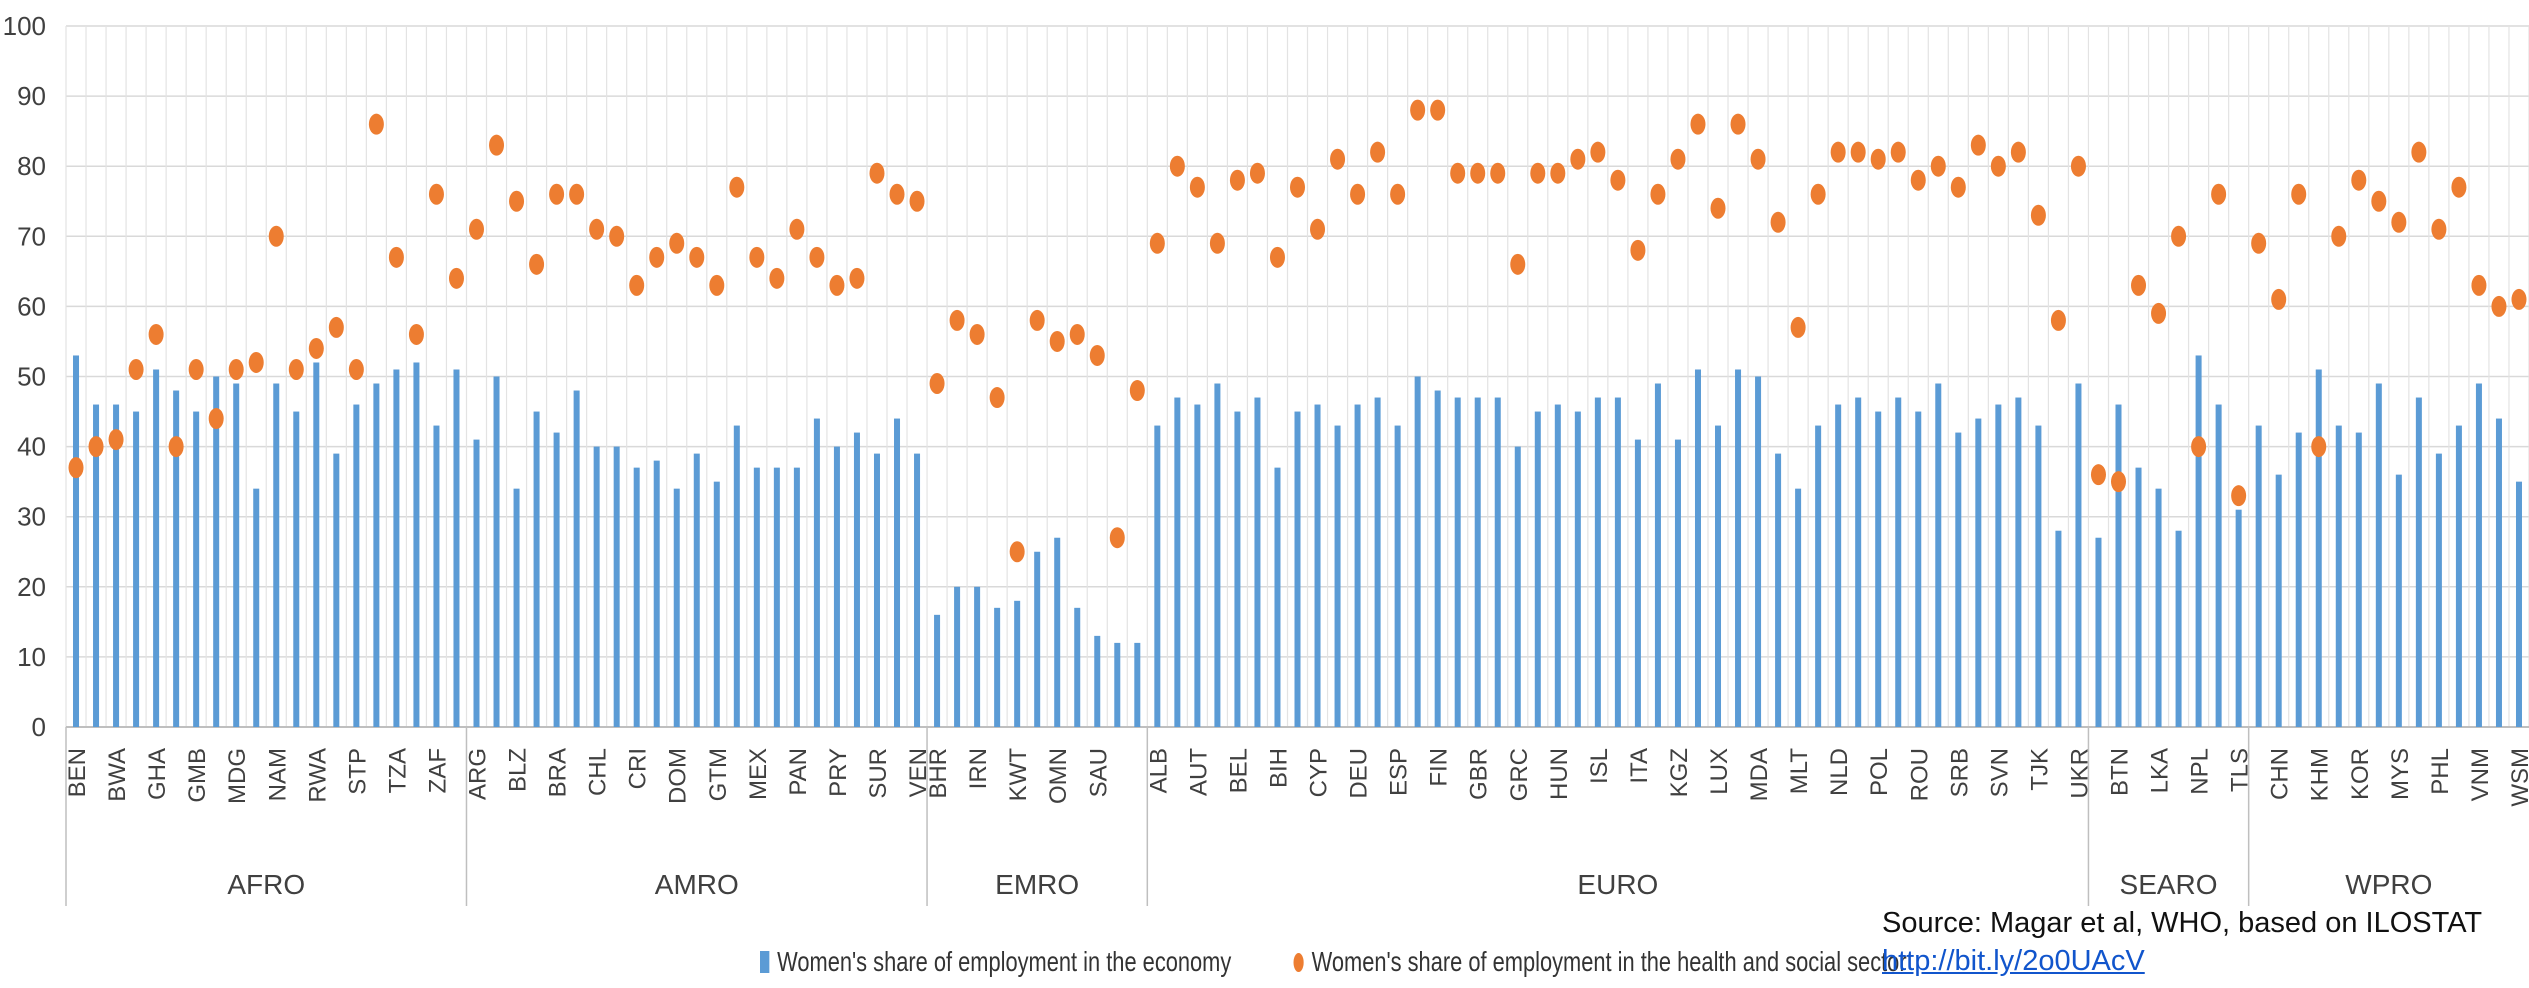 This screenshot has height=988, width=2529. I want to click on x-tick-label: TZA, so click(397, 770).